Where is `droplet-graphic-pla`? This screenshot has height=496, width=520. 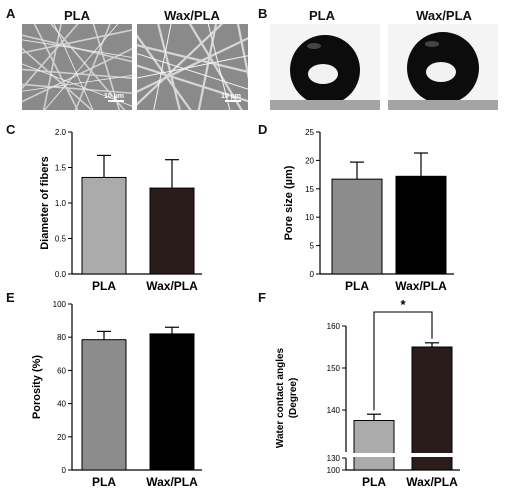 droplet-graphic-pla is located at coordinates (325, 72).